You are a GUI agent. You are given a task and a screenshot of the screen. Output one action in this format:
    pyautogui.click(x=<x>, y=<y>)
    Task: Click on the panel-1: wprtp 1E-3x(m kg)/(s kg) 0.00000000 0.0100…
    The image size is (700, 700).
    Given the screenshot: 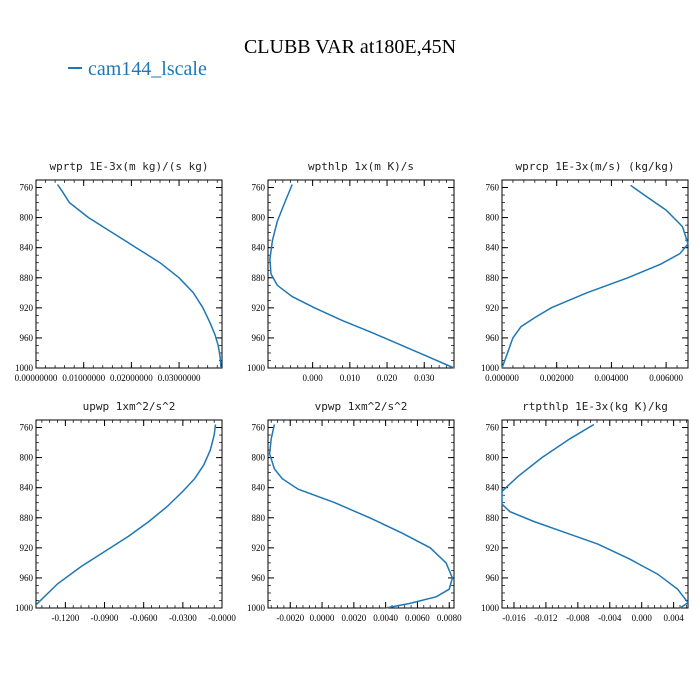 What is the action you would take?
    pyautogui.click(x=119, y=271)
    